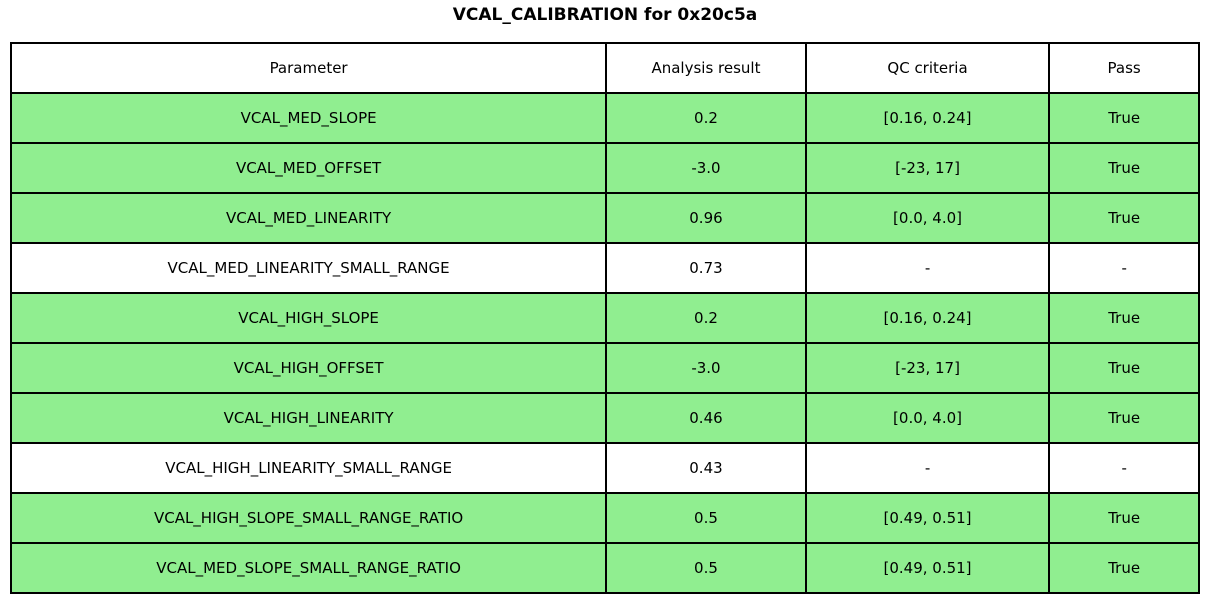 The width and height of the screenshot is (1210, 604). Describe the element at coordinates (308, 368) in the screenshot. I see `param-cell: VCAL_HIGH_OFFSET` at that location.